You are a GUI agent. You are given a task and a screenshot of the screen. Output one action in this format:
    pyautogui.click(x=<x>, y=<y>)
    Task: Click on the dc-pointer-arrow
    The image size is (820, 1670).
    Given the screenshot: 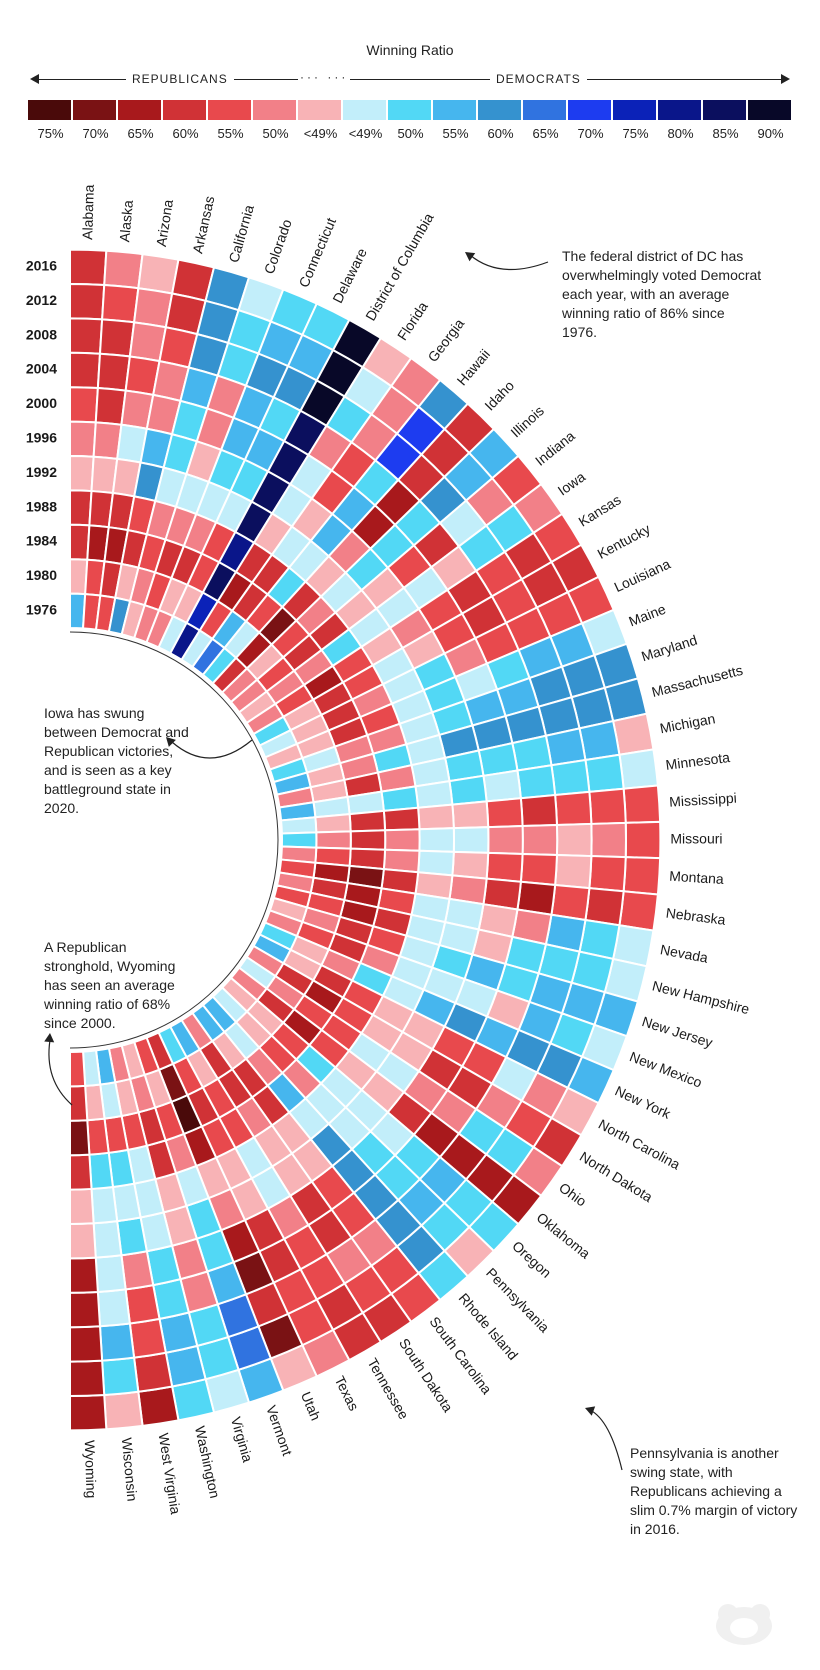 What is the action you would take?
    pyautogui.click(x=509, y=262)
    